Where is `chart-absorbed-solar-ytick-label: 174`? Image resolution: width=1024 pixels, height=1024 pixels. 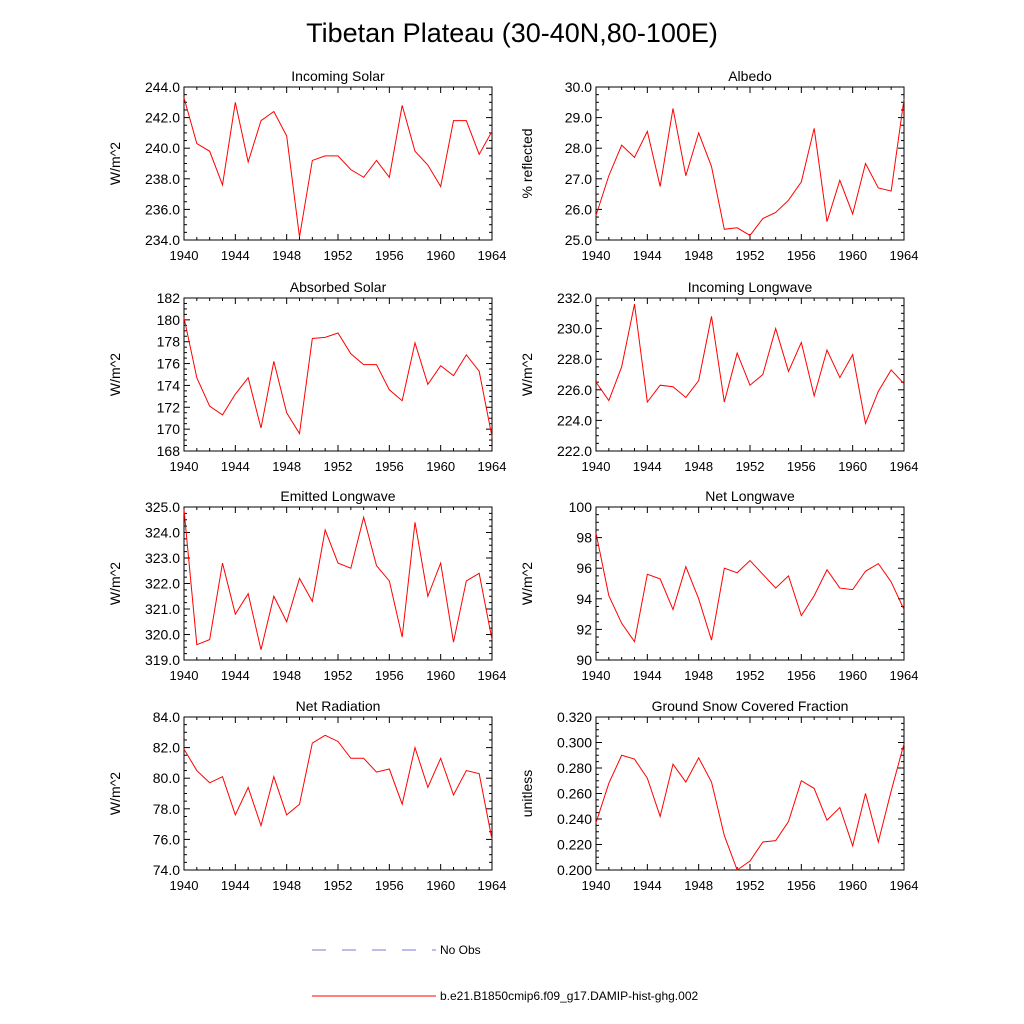 chart-absorbed-solar-ytick-label: 174 is located at coordinates (169, 385).